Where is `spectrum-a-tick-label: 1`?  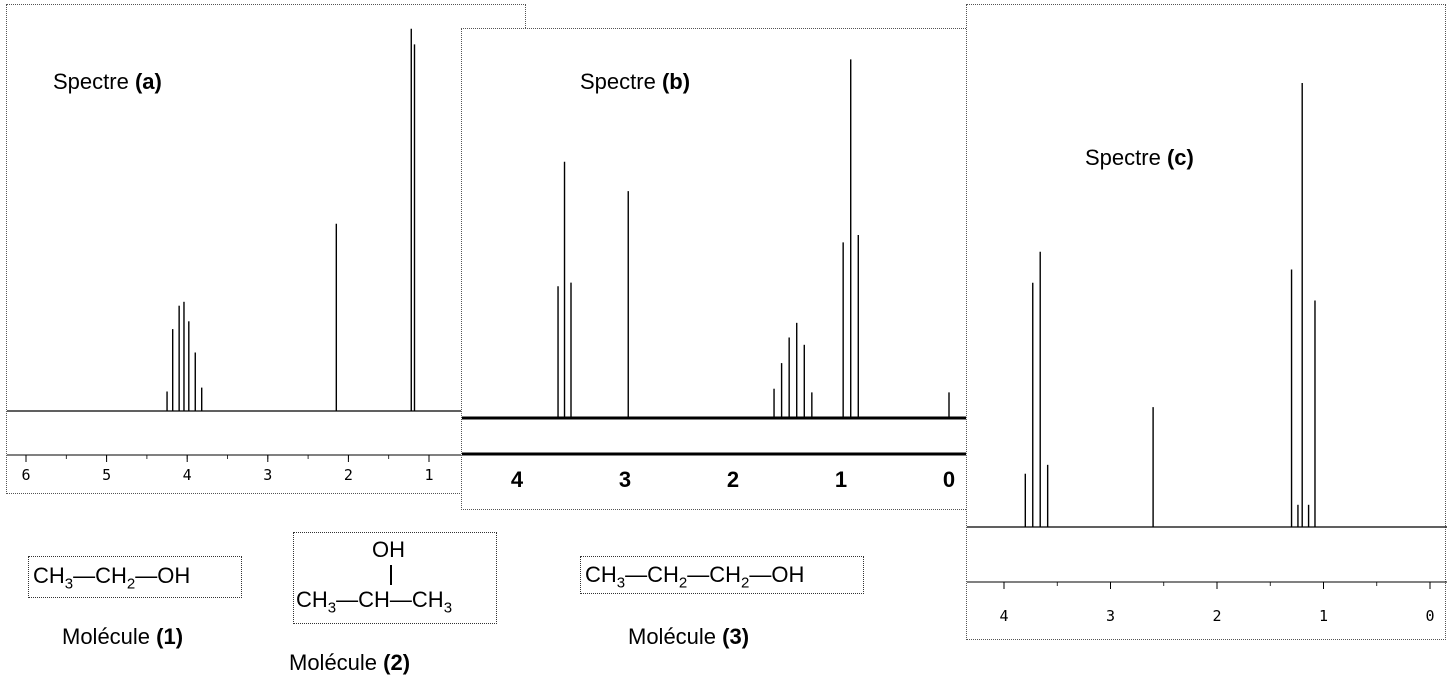
spectrum-a-tick-label: 1 is located at coordinates (428, 475).